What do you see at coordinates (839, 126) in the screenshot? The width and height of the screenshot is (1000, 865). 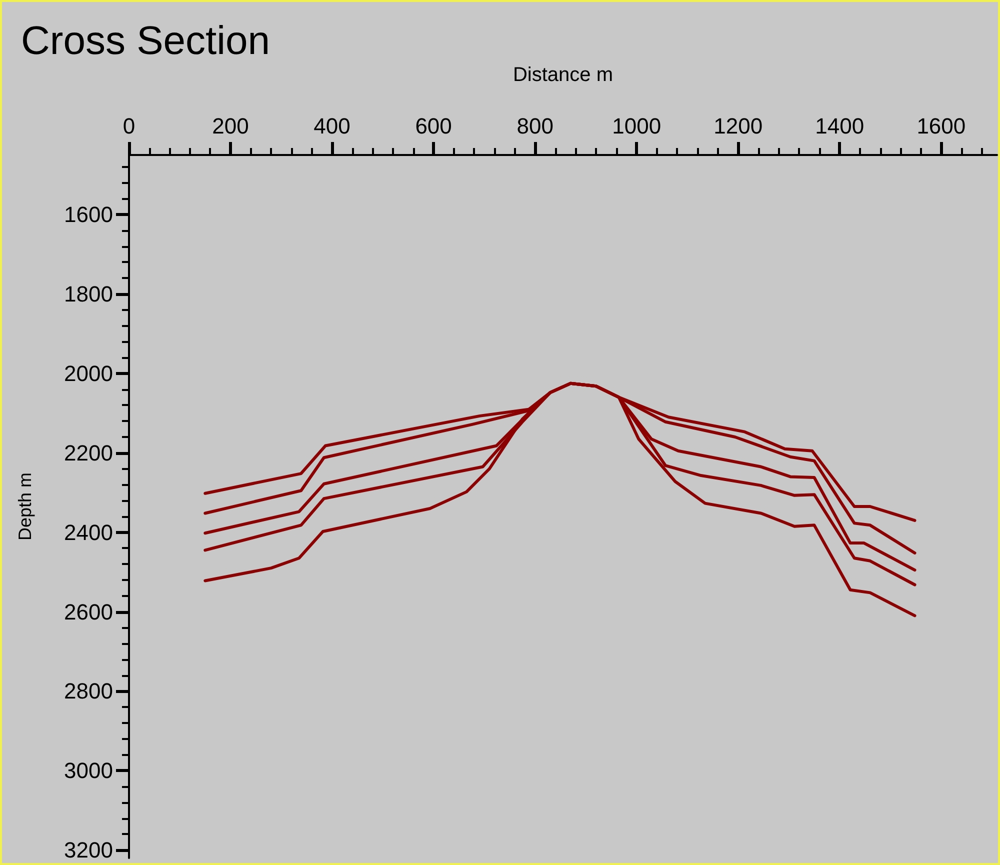 I see `x-tick-label: 1400` at bounding box center [839, 126].